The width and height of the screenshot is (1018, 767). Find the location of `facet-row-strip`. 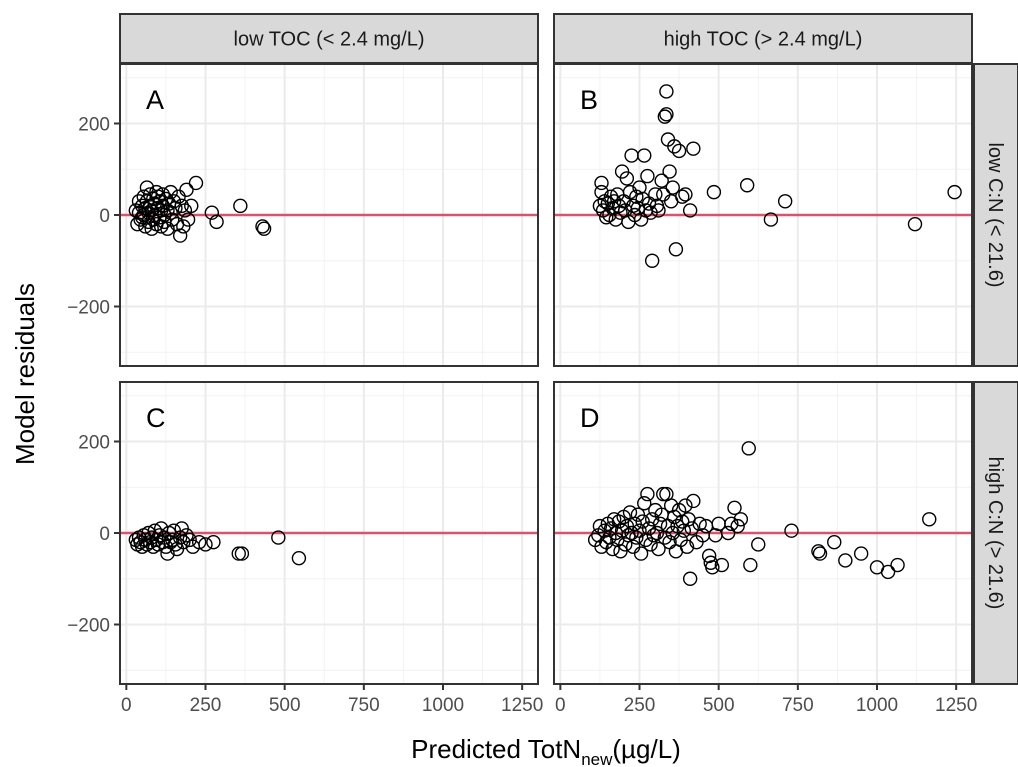

facet-row-strip is located at coordinates (995, 215).